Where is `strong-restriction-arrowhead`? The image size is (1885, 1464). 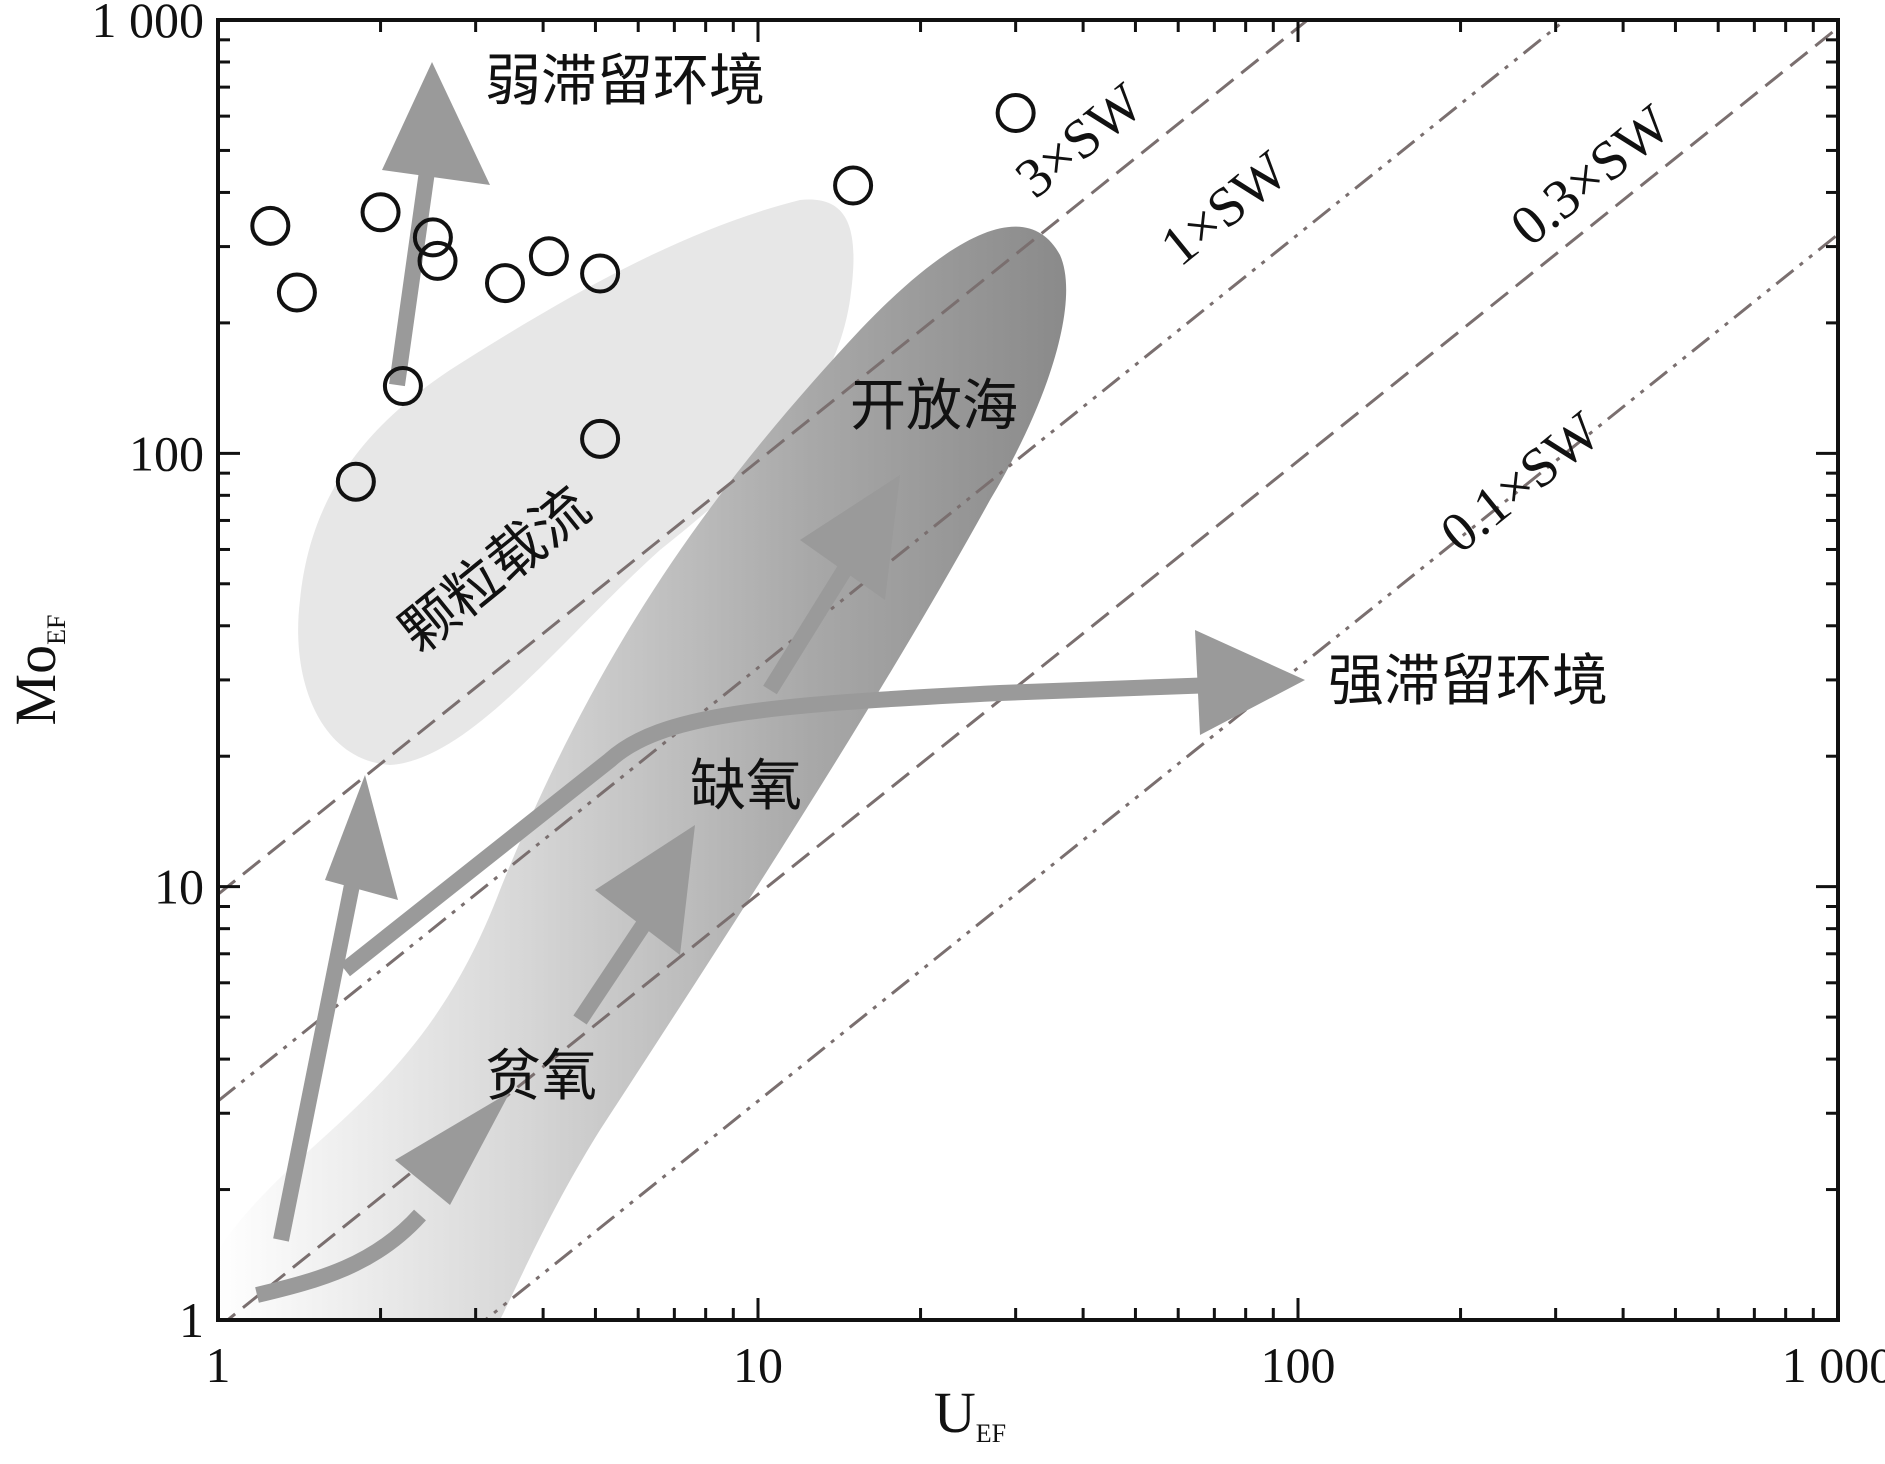 strong-restriction-arrowhead is located at coordinates (1250, 682).